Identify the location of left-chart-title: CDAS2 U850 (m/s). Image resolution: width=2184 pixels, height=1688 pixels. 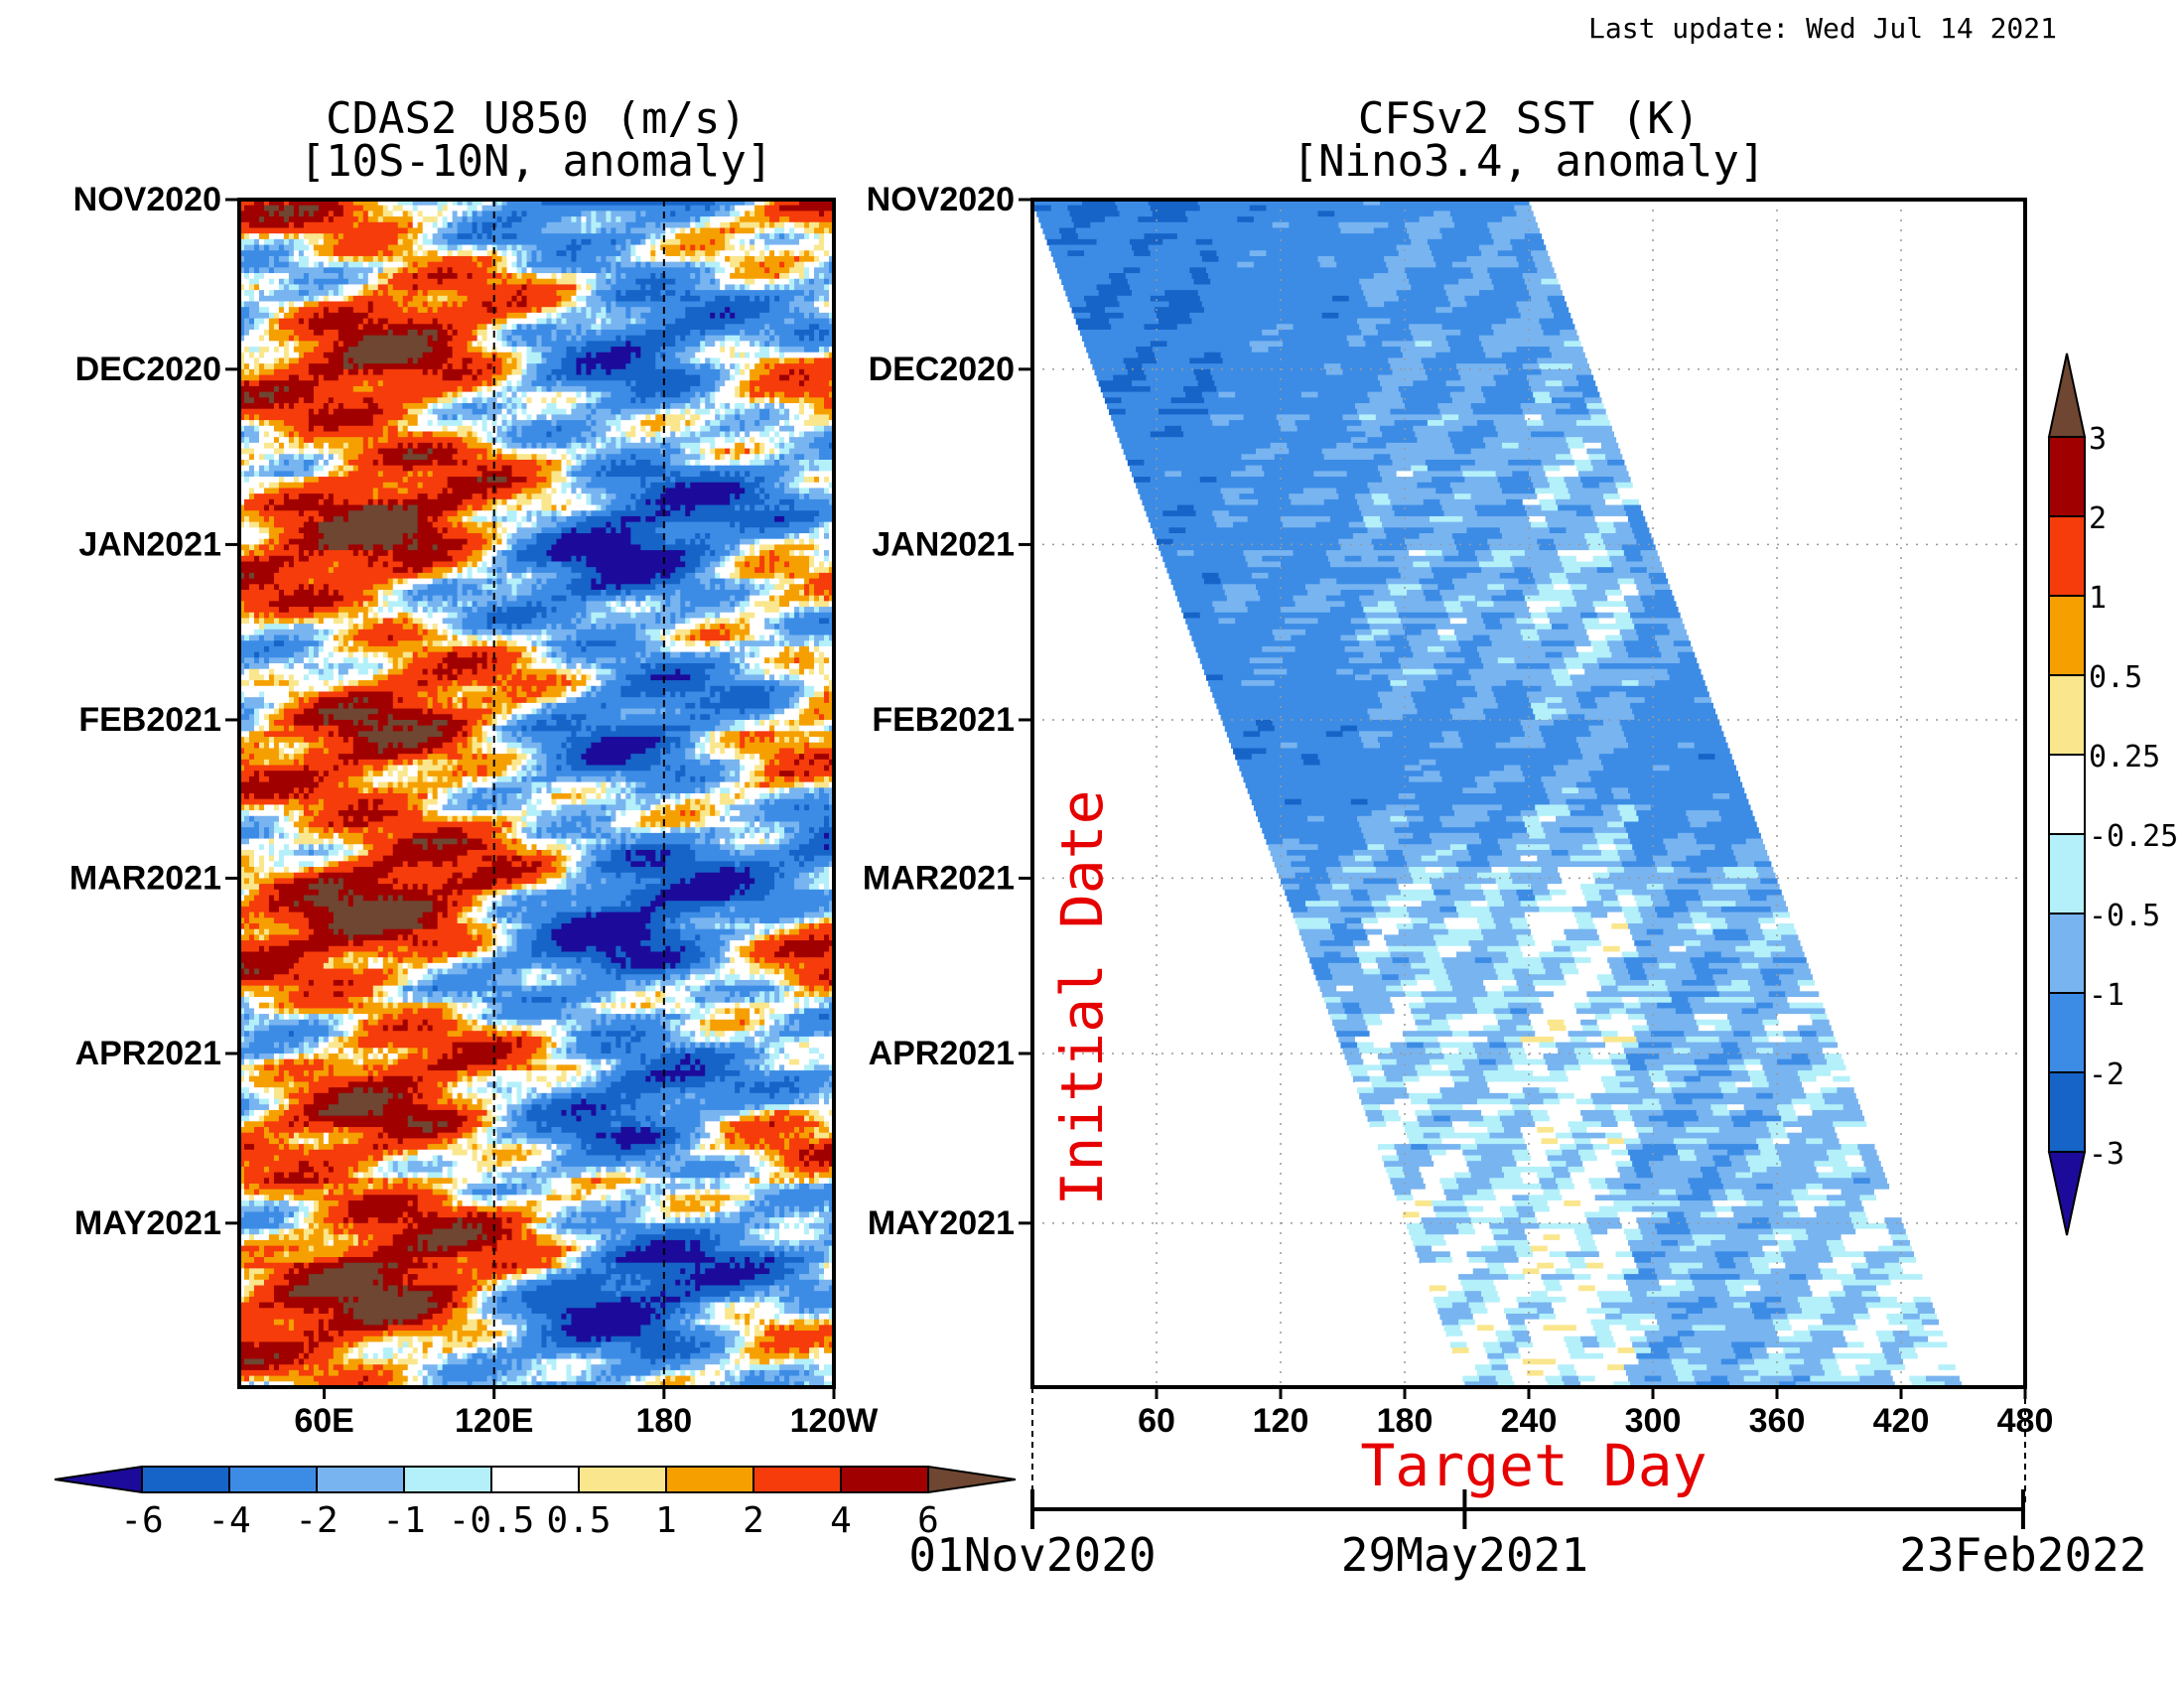
(536, 118).